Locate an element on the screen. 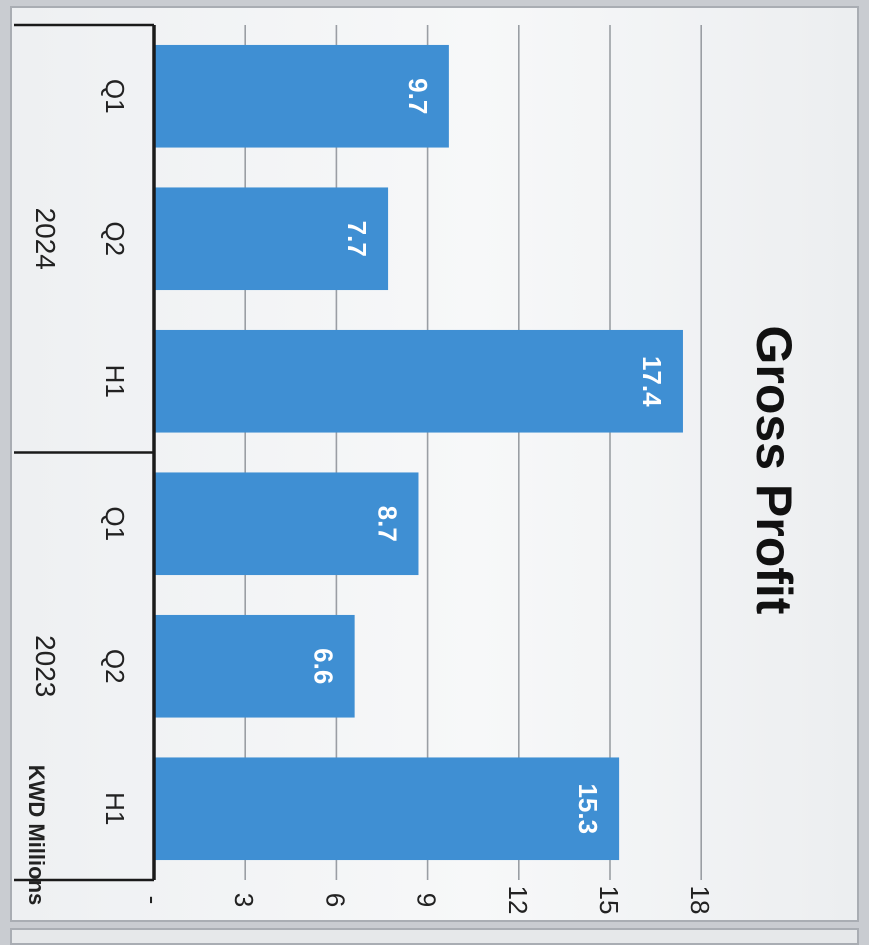 The width and height of the screenshot is (869, 945). data-label: 17.4 is located at coordinates (652, 381).